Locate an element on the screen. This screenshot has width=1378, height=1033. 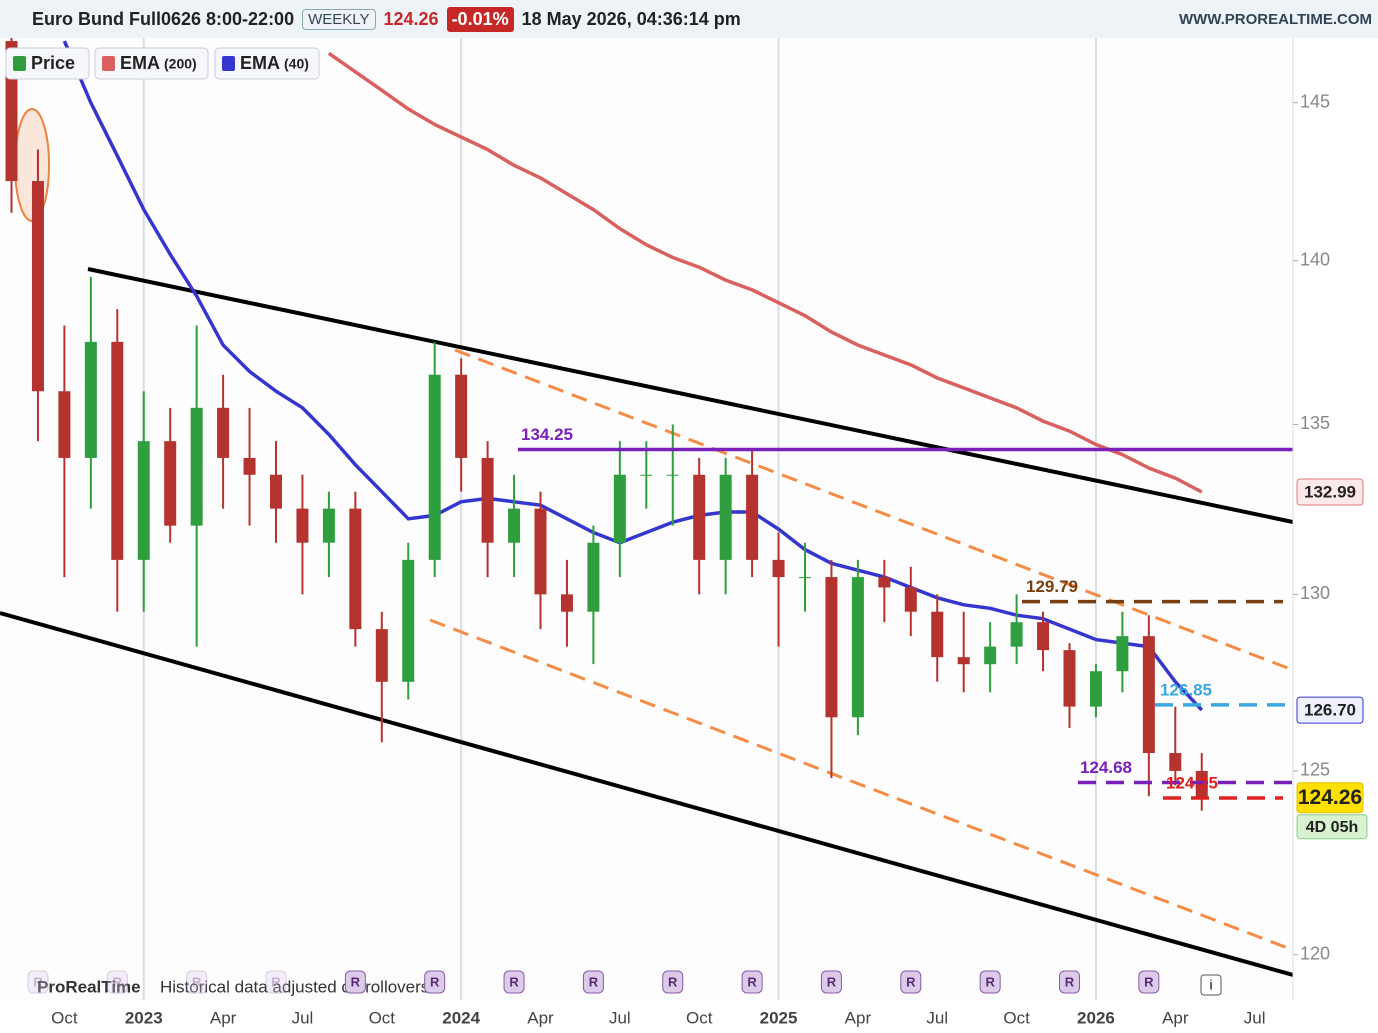
price-badge-label: 126.70 is located at coordinates (1330, 710).